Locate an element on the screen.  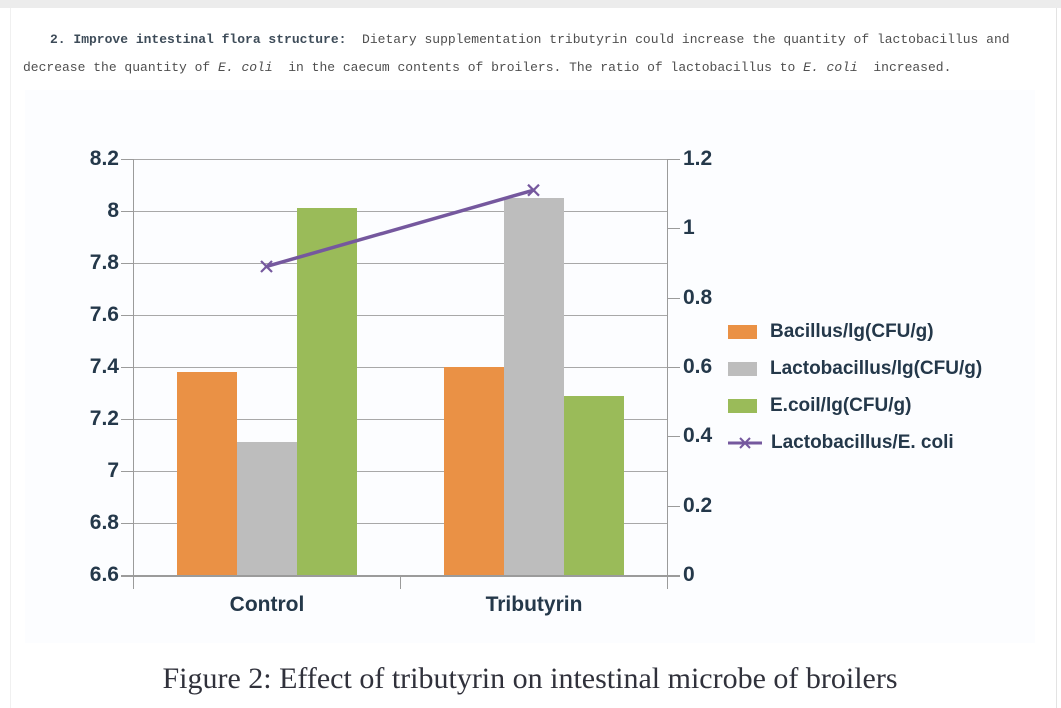
right-axis-label: 0.4 is located at coordinates (698, 435).